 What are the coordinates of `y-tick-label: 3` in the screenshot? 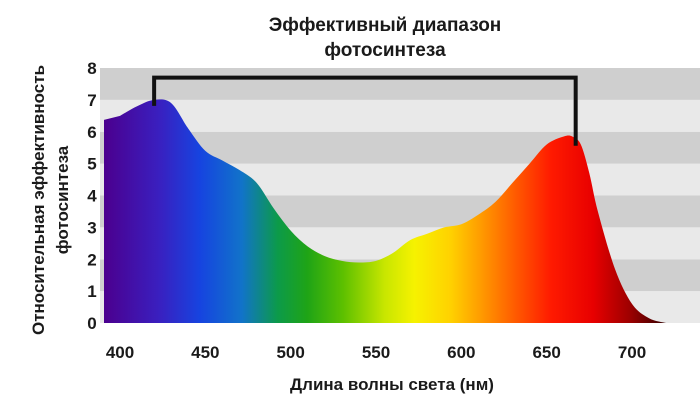 It's located at (91, 227).